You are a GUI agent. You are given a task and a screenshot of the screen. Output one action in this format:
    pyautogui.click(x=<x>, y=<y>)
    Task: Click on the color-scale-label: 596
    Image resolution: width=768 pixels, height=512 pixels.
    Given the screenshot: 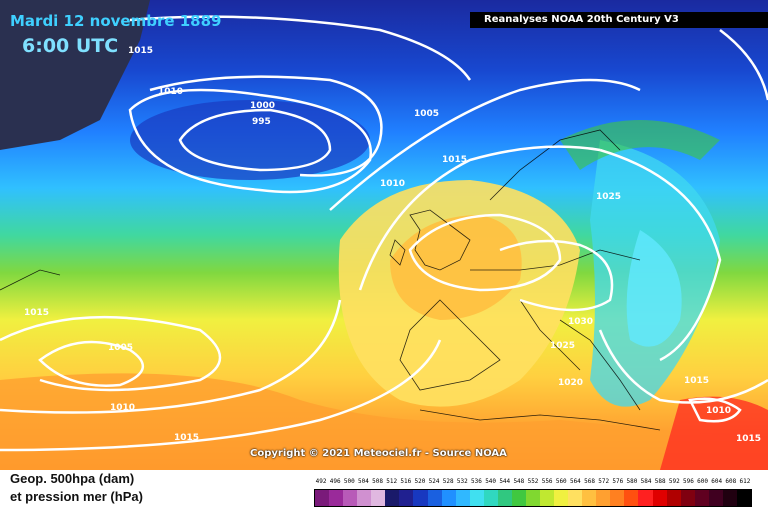 What is the action you would take?
    pyautogui.click(x=688, y=481)
    